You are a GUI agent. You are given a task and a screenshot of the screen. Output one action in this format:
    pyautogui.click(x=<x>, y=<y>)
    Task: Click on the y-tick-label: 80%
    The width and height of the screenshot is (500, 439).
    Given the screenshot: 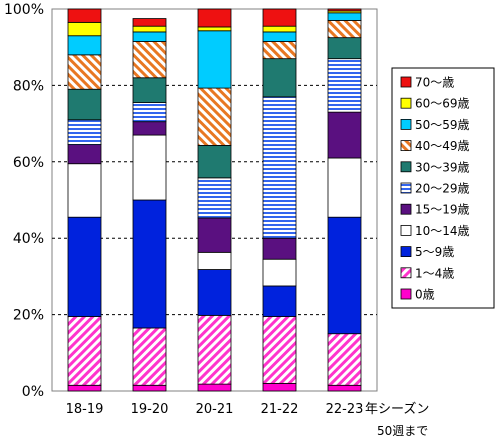 What is the action you would take?
    pyautogui.click(x=28, y=86)
    